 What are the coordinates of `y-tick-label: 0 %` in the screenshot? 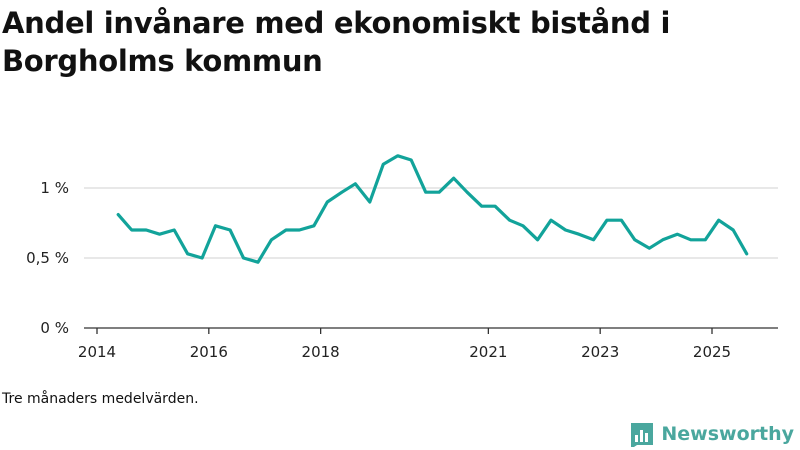 It's located at (54, 328).